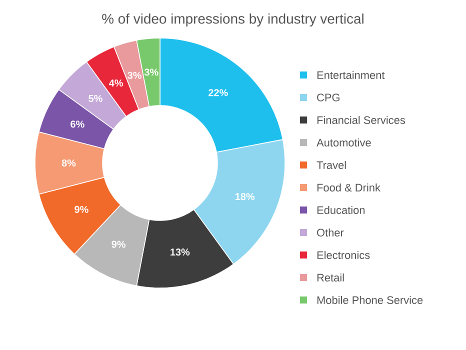 This screenshot has height=350, width=466. Describe the element at coordinates (69, 163) in the screenshot. I see `data-label: 8%` at that location.